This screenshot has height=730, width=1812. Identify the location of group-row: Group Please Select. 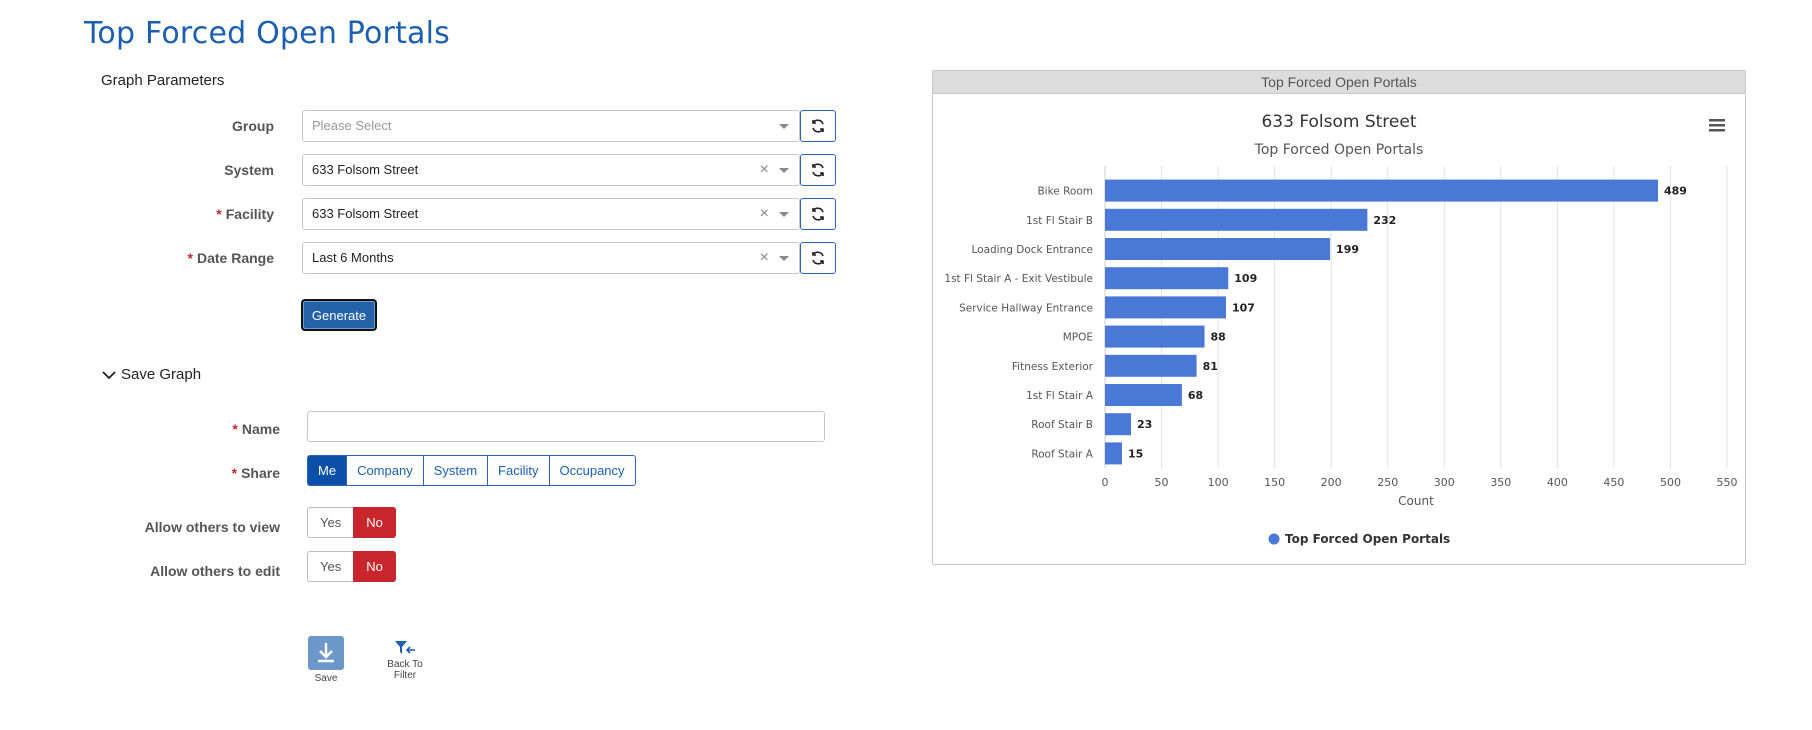
(420, 126).